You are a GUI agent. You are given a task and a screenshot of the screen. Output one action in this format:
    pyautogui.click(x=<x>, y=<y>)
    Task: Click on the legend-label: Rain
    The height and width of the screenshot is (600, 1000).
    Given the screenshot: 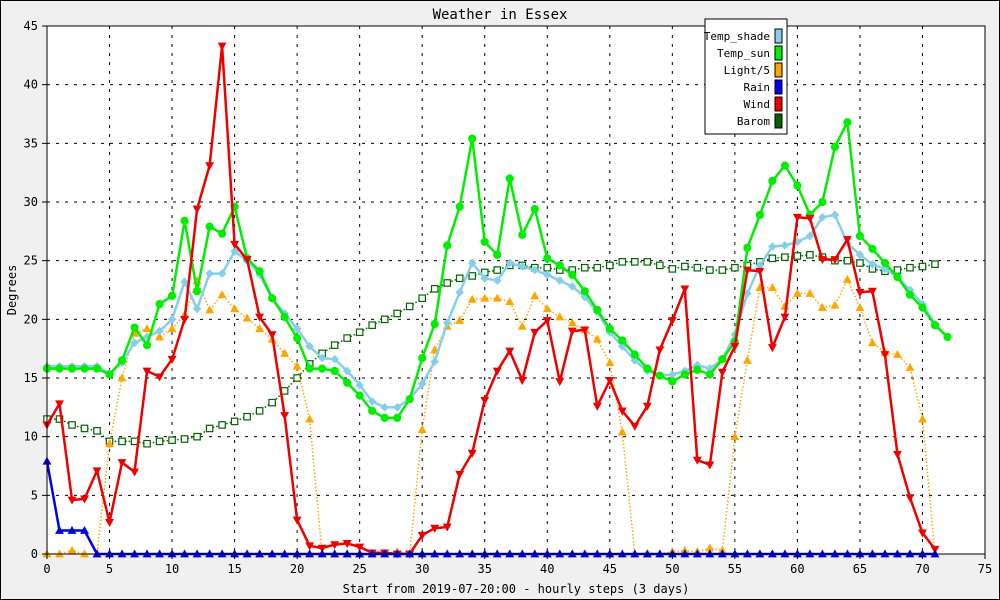 What is the action you would take?
    pyautogui.click(x=757, y=87)
    